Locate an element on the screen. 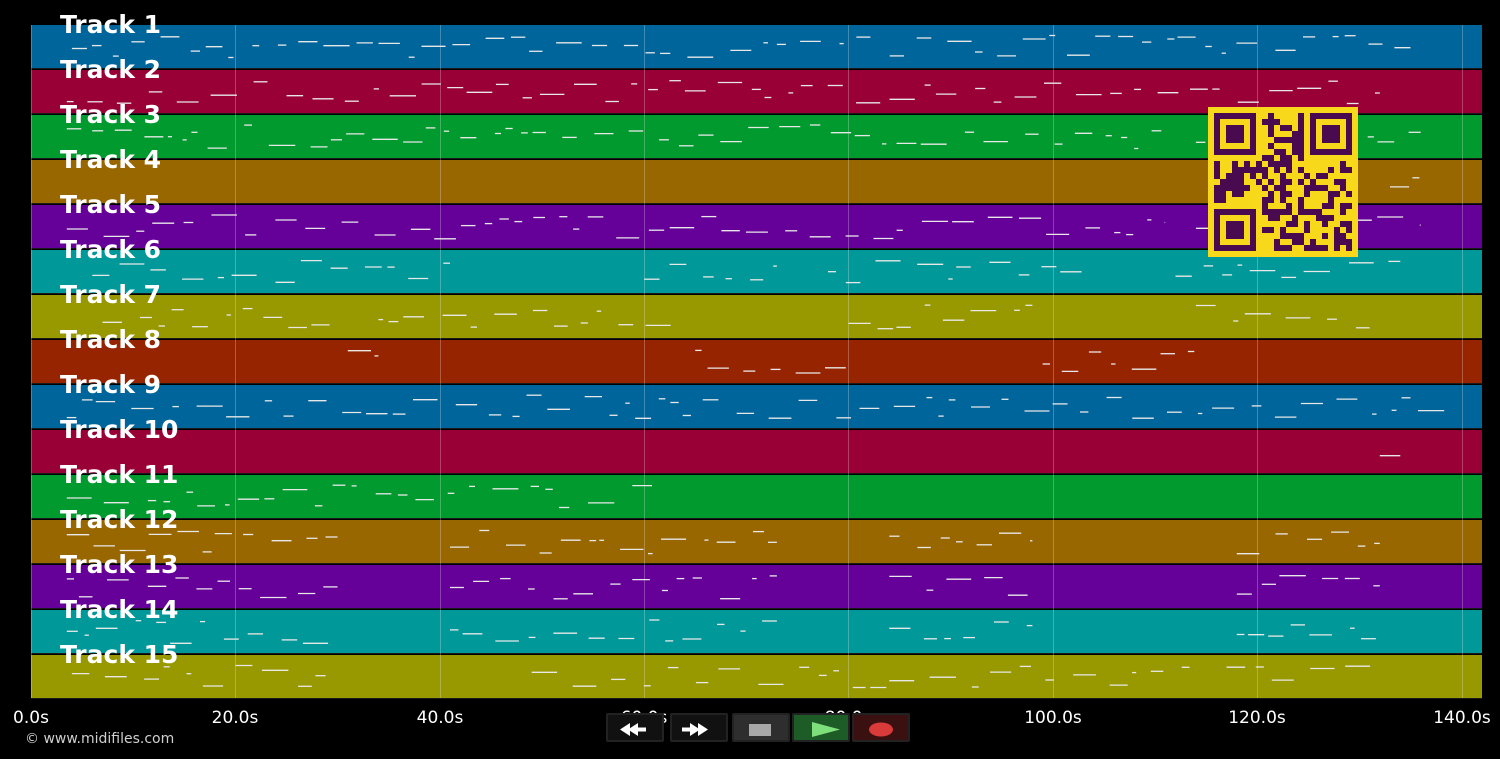 The width and height of the screenshot is (1500, 759). track-label: Track 15 is located at coordinates (119, 654).